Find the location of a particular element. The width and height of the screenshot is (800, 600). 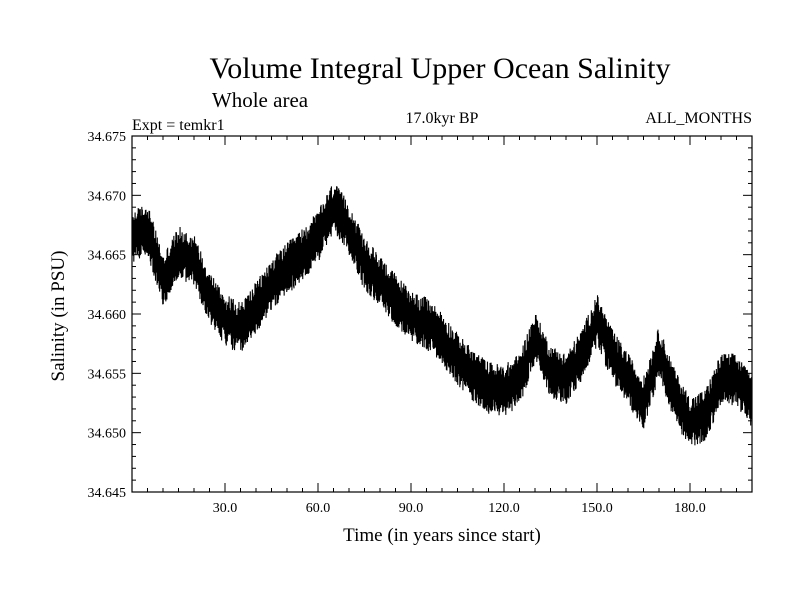

x-tick-label: 30.0 is located at coordinates (225, 508).